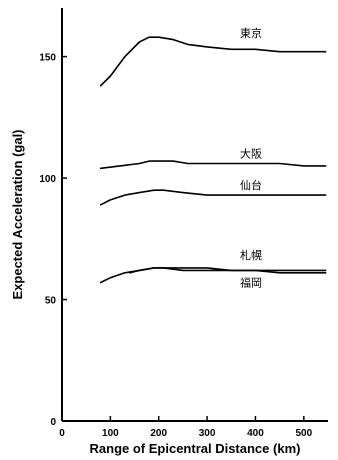  I want to click on series-label-1: 東京, so click(251, 33).